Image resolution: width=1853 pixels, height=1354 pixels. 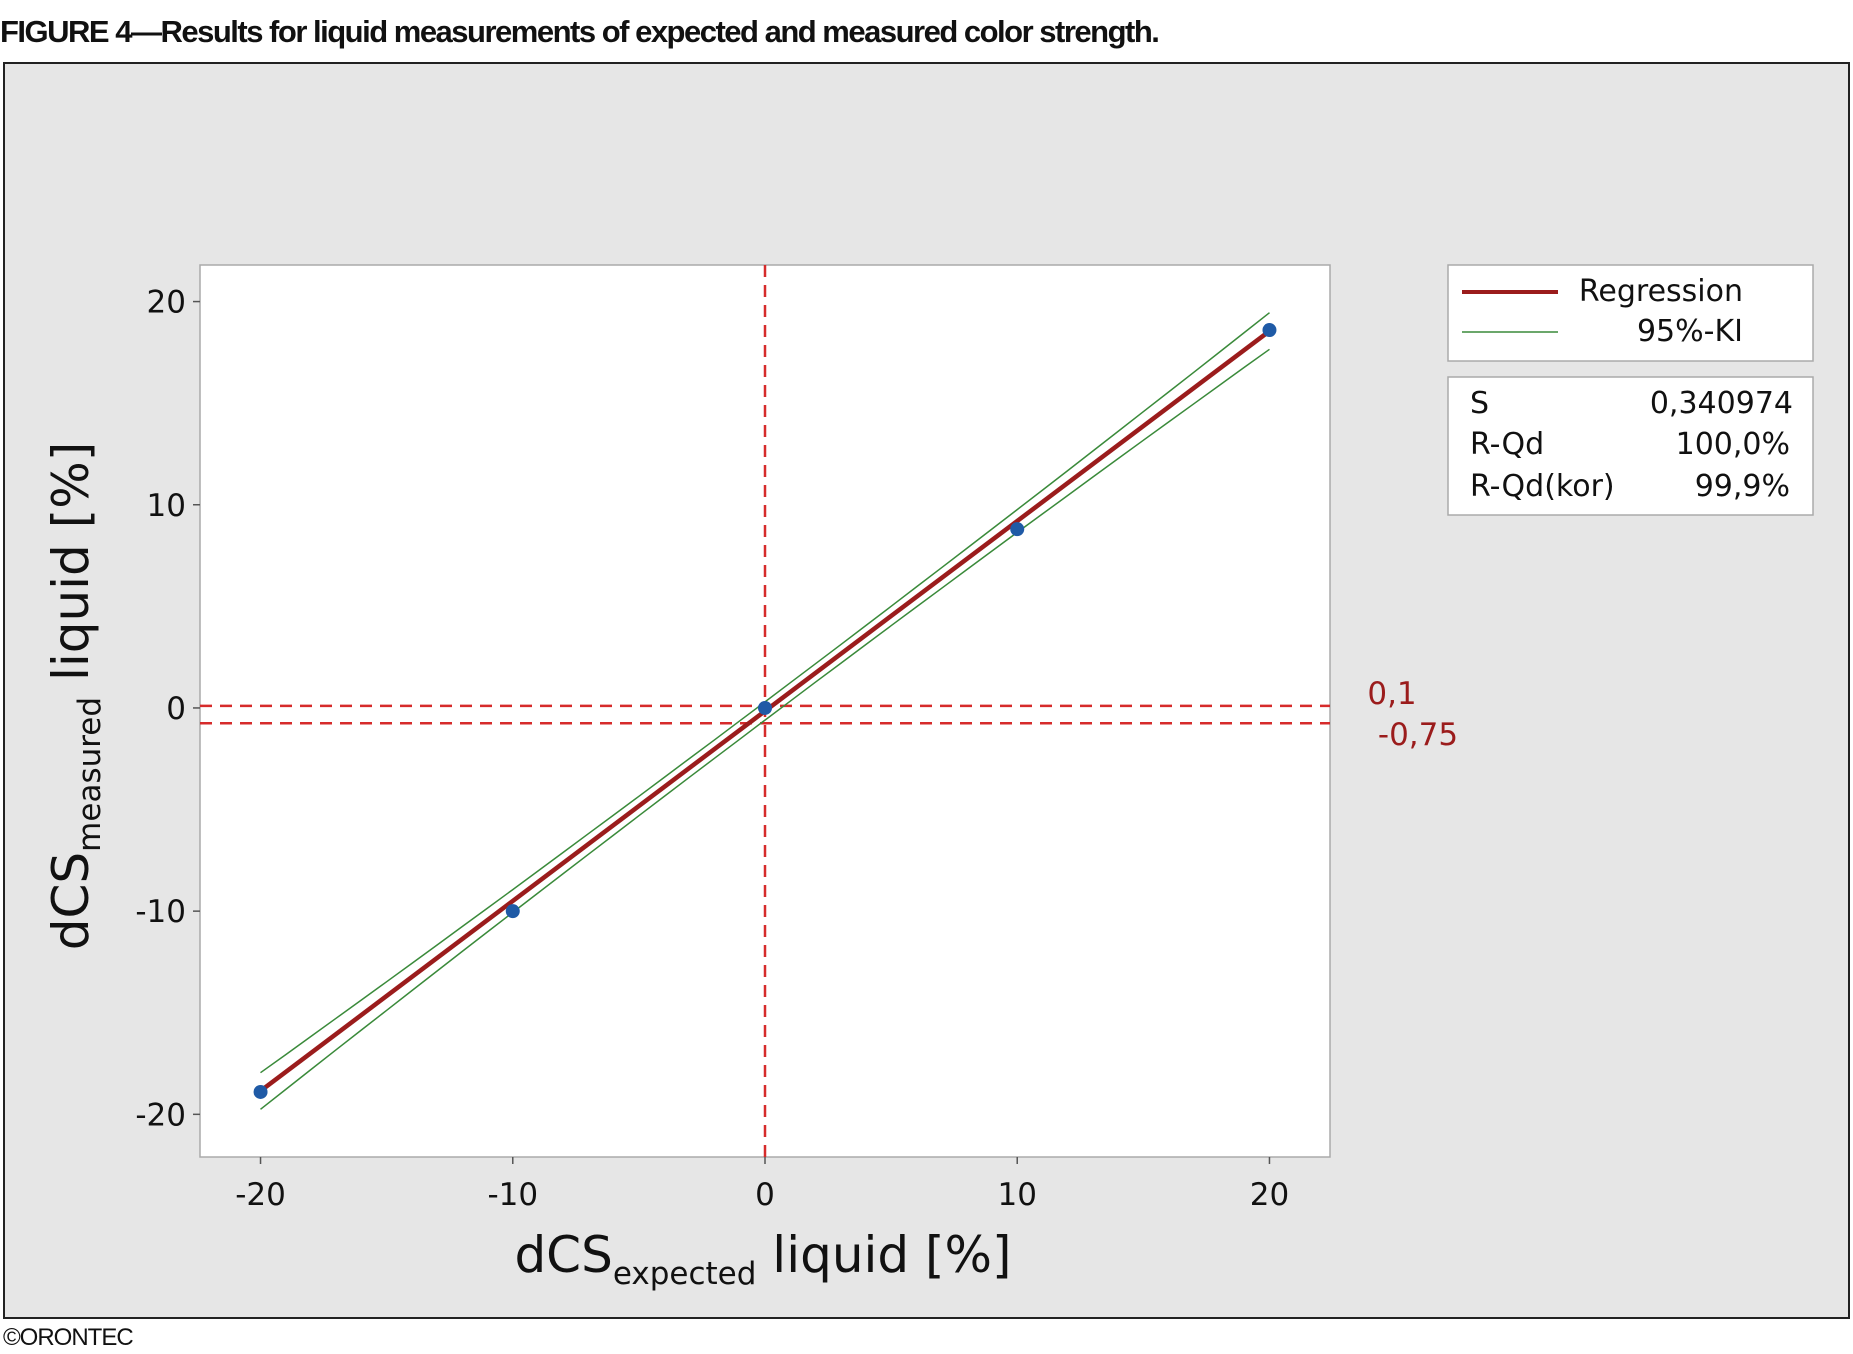 What do you see at coordinates (160, 912) in the screenshot?
I see `y-tick-label: -10` at bounding box center [160, 912].